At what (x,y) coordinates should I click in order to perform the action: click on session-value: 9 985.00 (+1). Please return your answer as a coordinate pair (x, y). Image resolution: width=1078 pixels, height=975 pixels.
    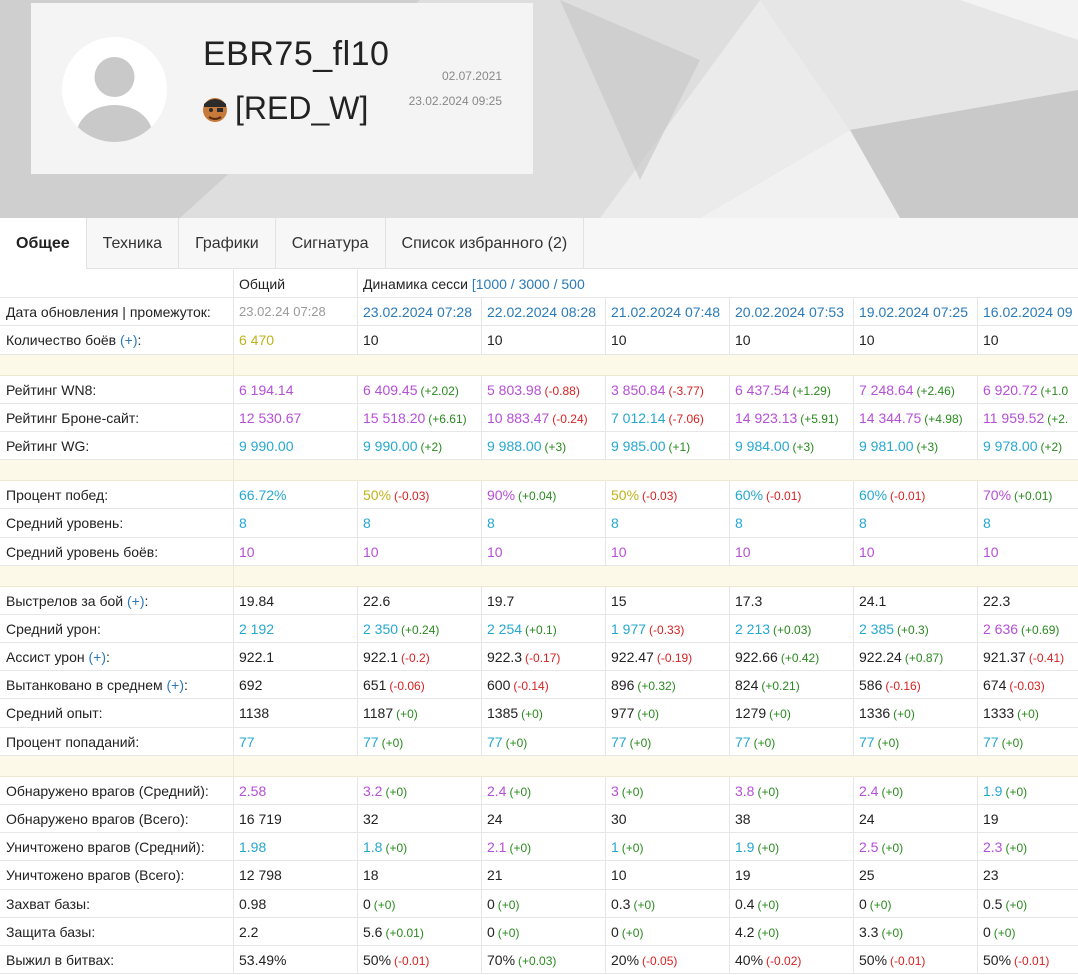
    Looking at the image, I should click on (668, 445).